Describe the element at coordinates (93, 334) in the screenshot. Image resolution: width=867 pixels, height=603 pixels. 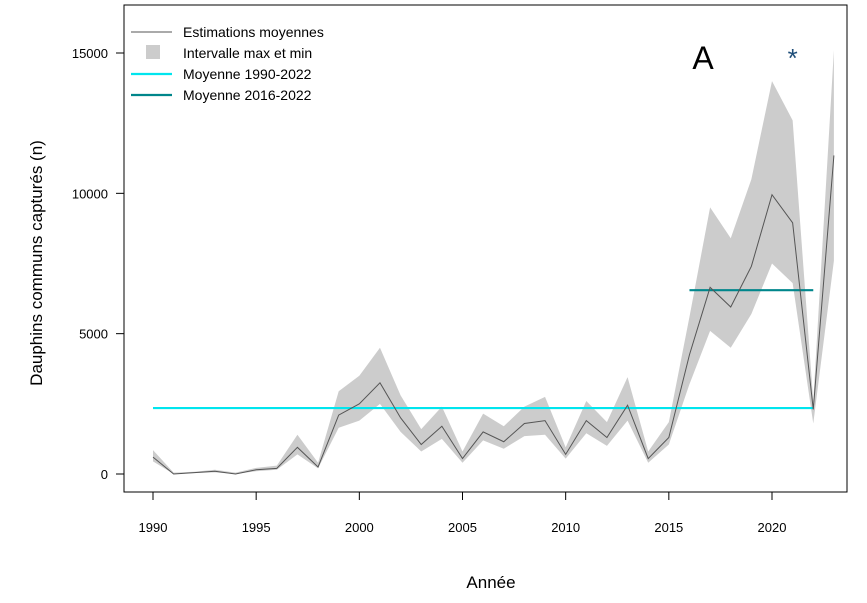
I see `y-tick-label: 5000` at that location.